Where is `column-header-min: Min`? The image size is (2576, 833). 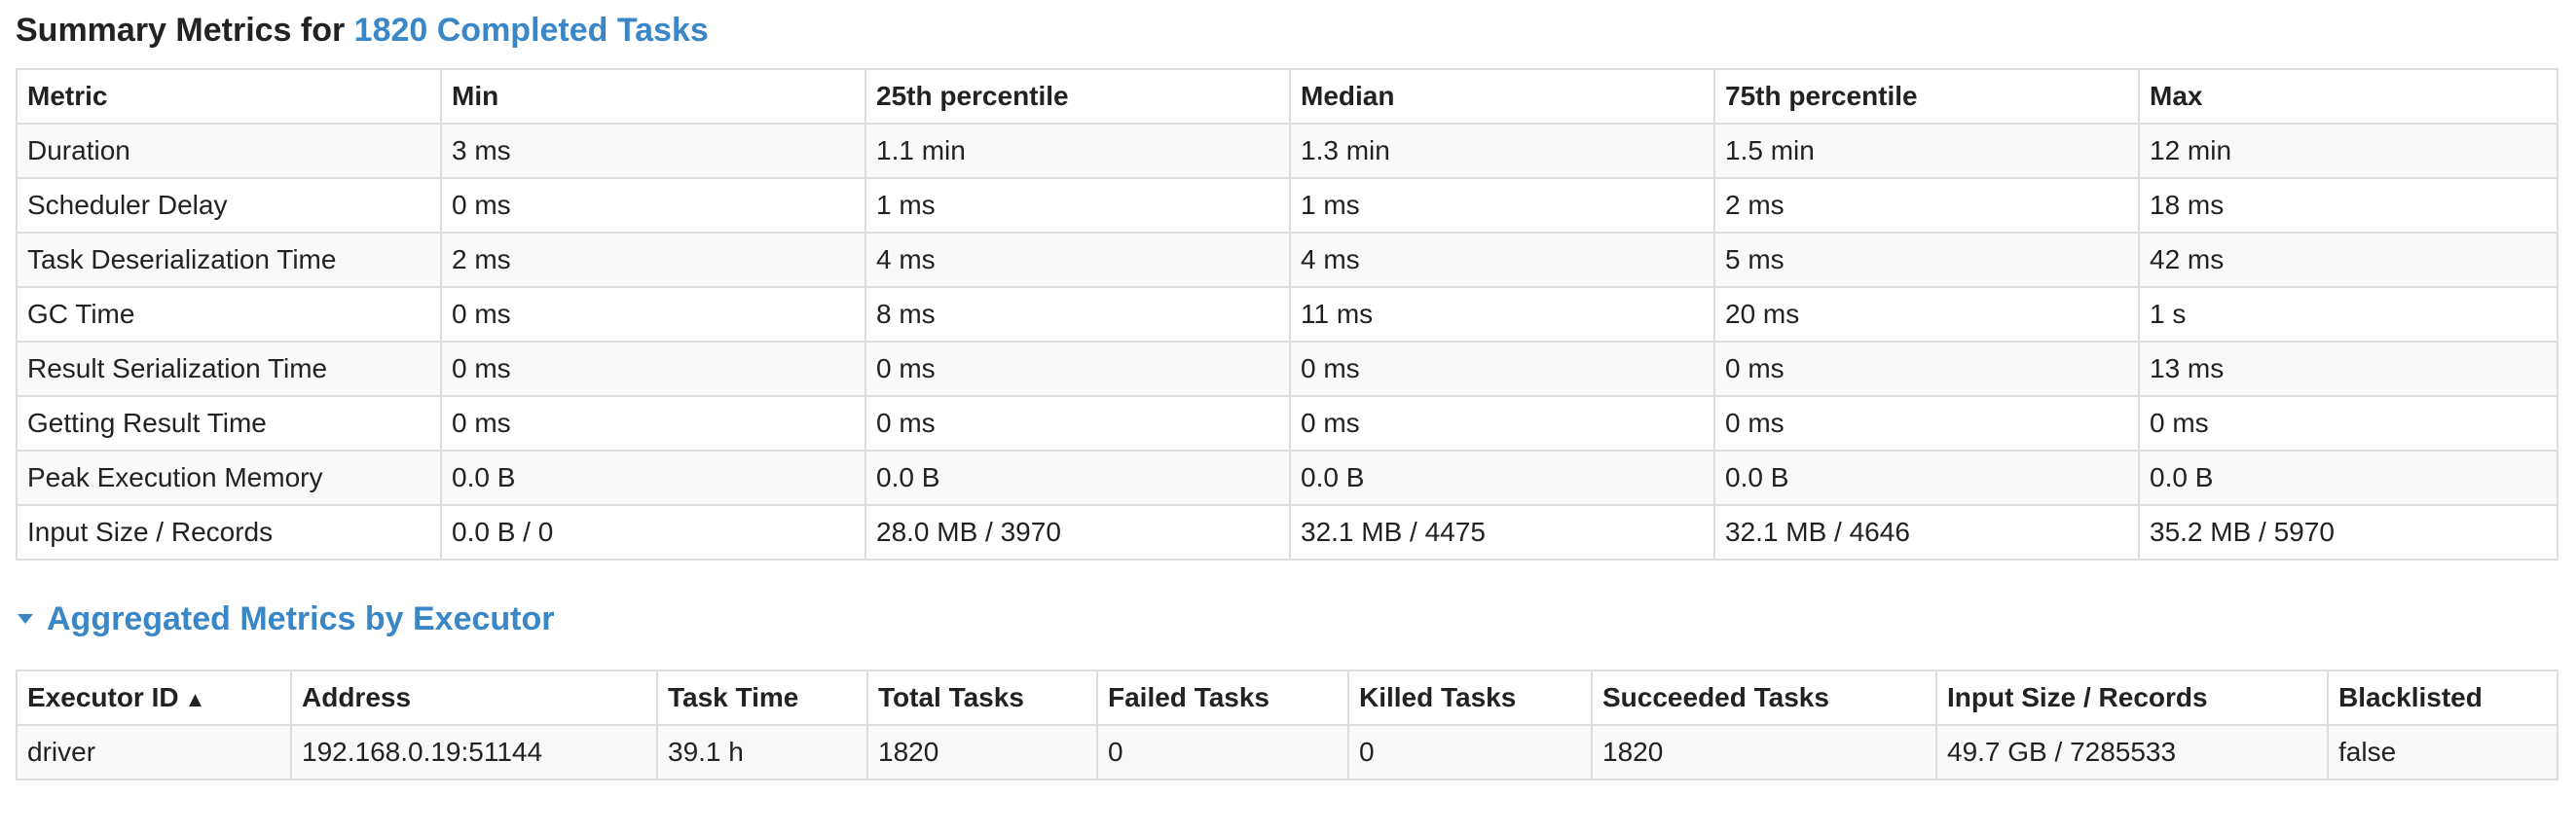
column-header-min: Min is located at coordinates (653, 96).